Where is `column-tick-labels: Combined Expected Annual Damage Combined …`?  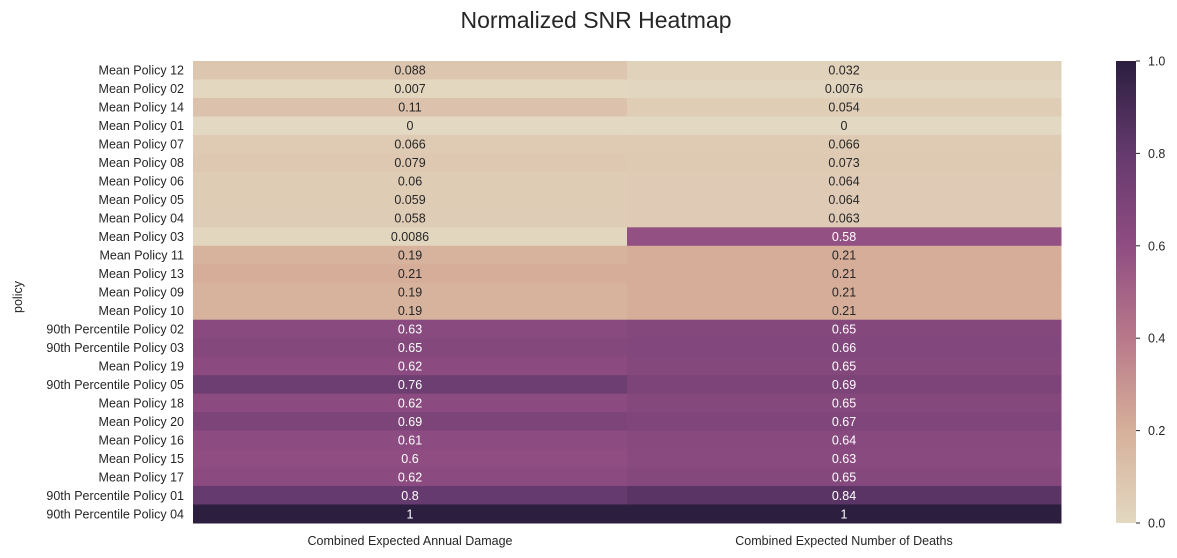 column-tick-labels: Combined Expected Annual Damage Combined … is located at coordinates (630, 541).